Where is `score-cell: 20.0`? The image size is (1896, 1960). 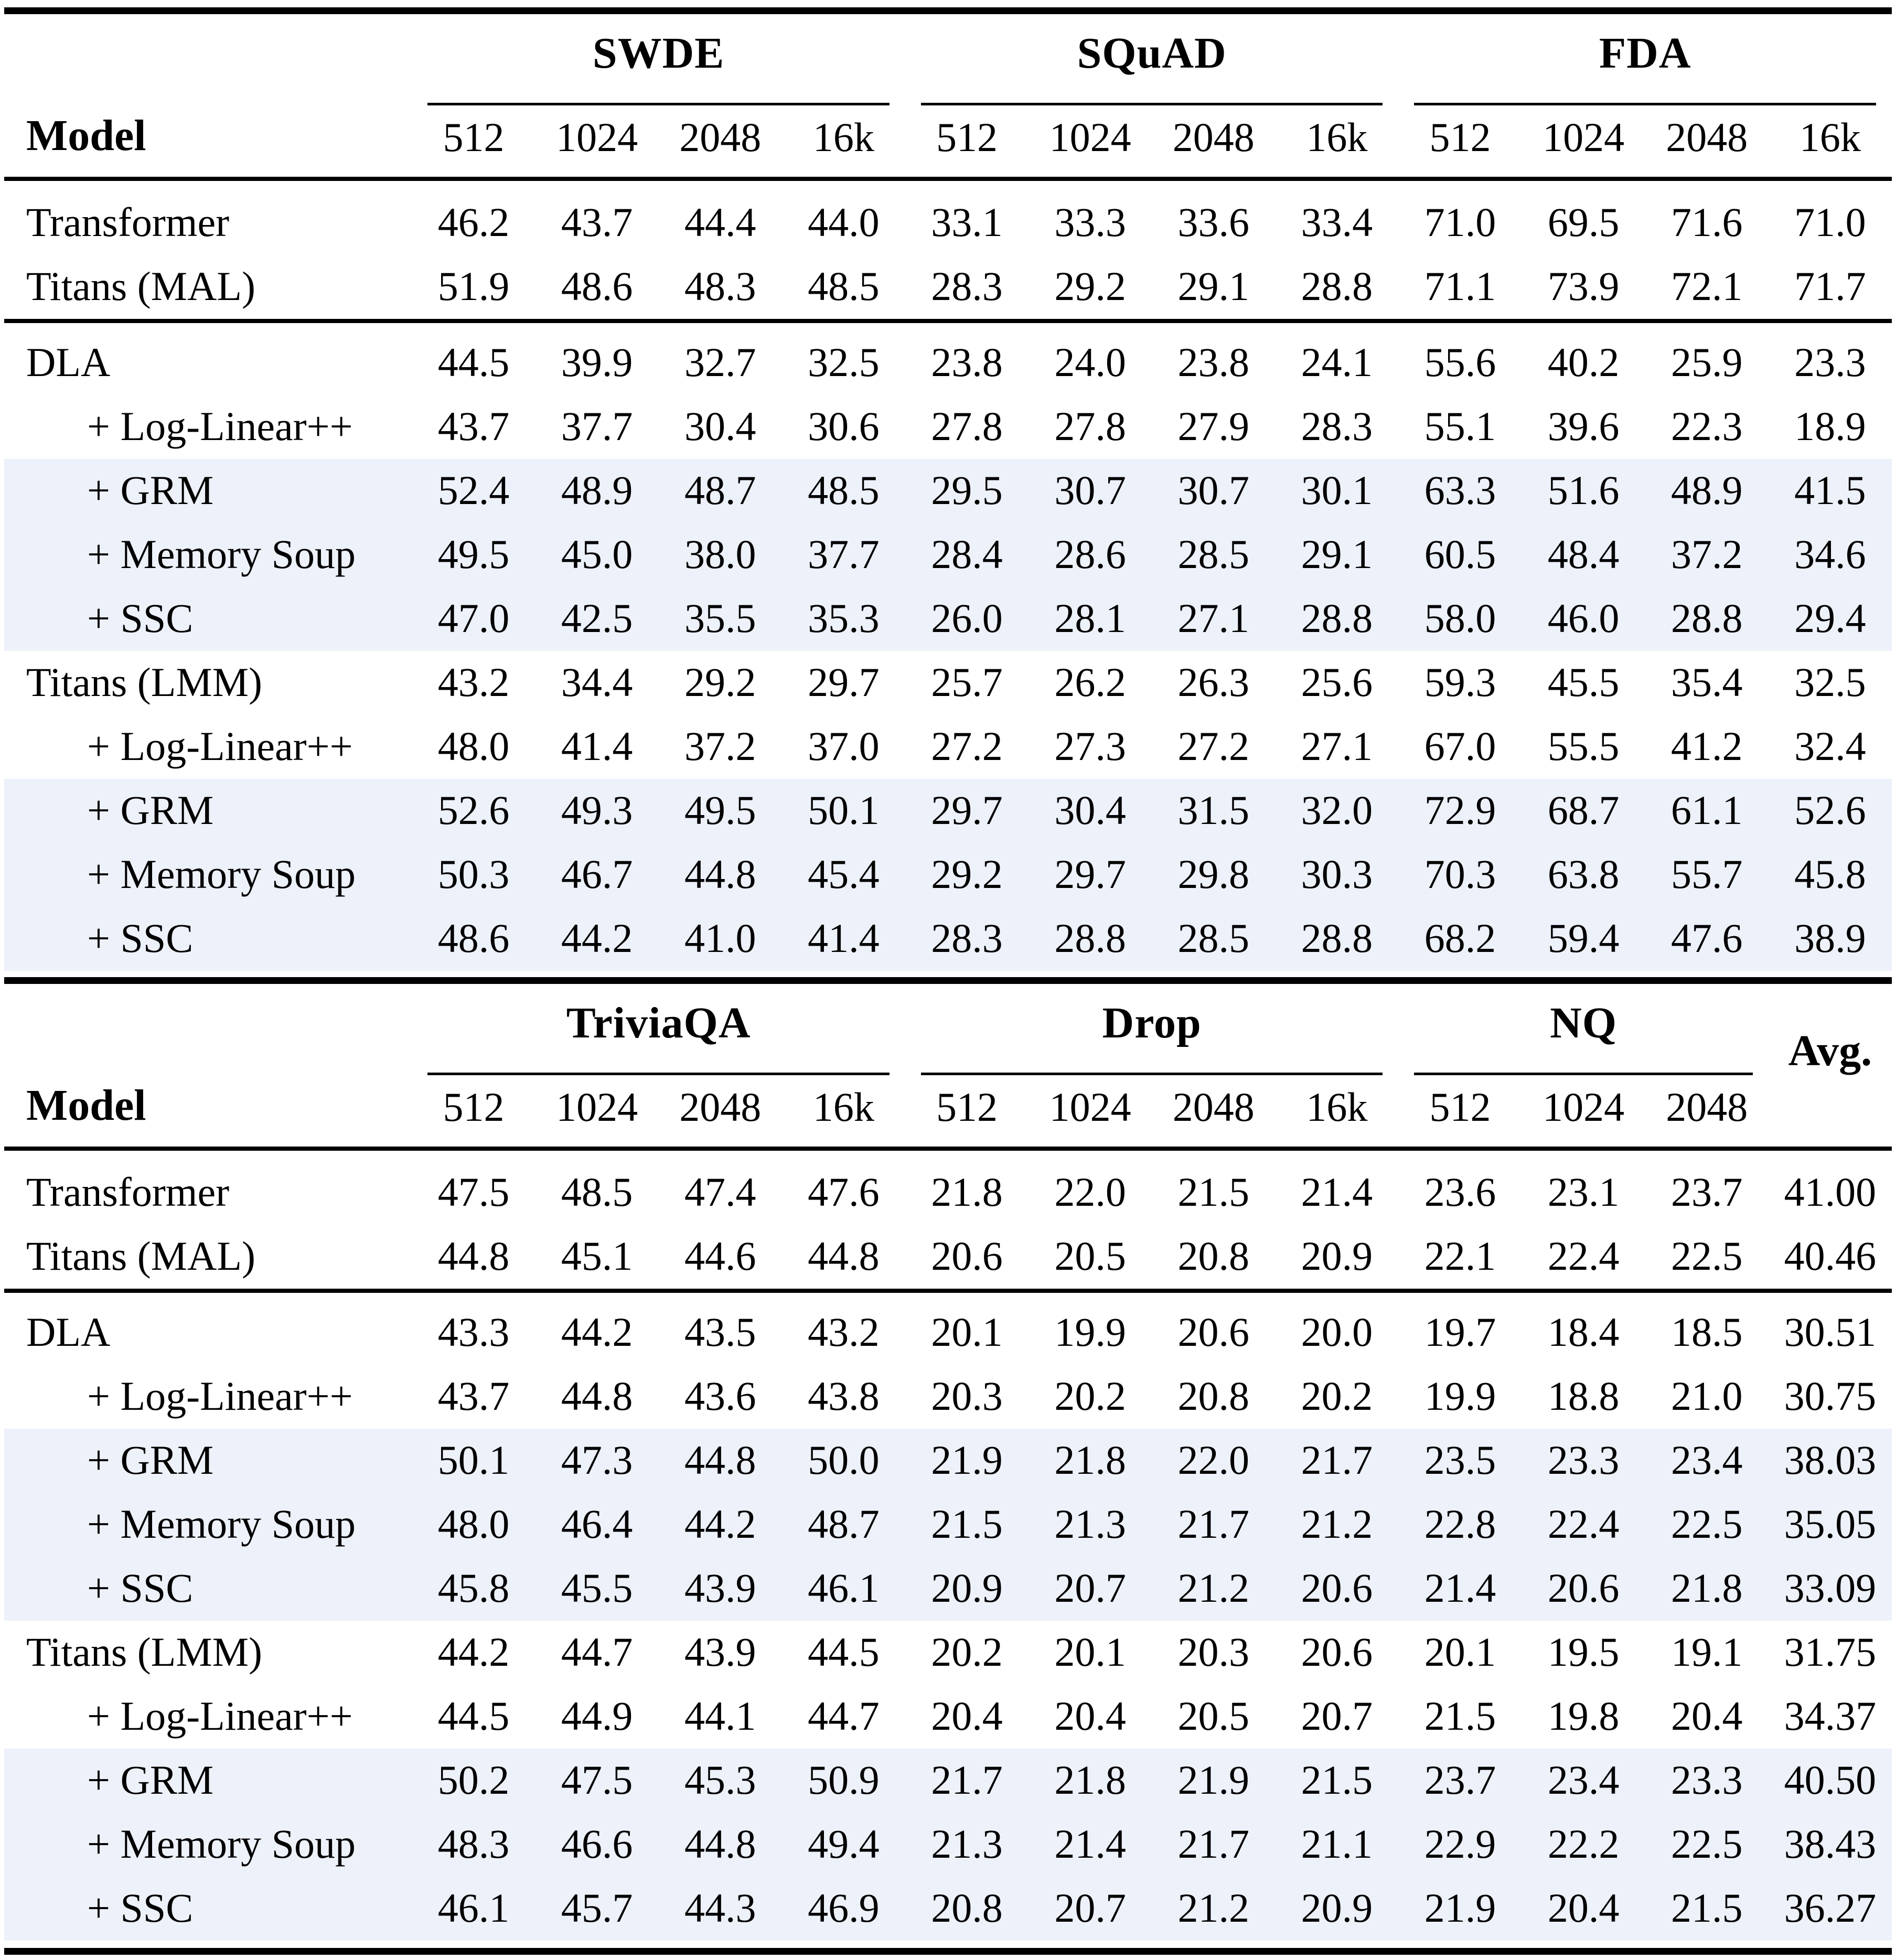 score-cell: 20.0 is located at coordinates (1337, 1332).